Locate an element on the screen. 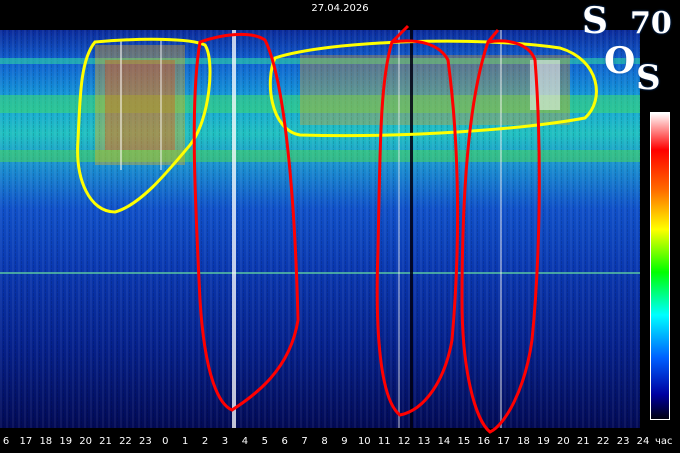 This screenshot has height=453, width=680. hour-tick-label: 7 is located at coordinates (304, 441).